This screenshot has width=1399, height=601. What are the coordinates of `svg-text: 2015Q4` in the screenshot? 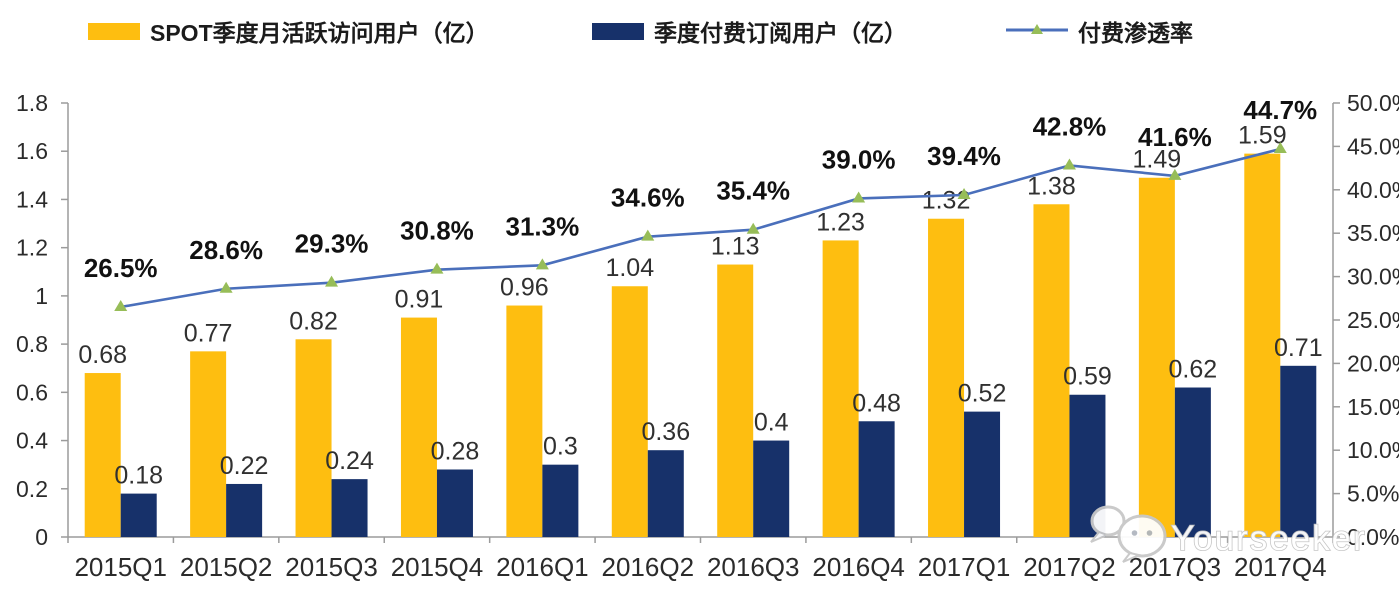 It's located at (437, 567).